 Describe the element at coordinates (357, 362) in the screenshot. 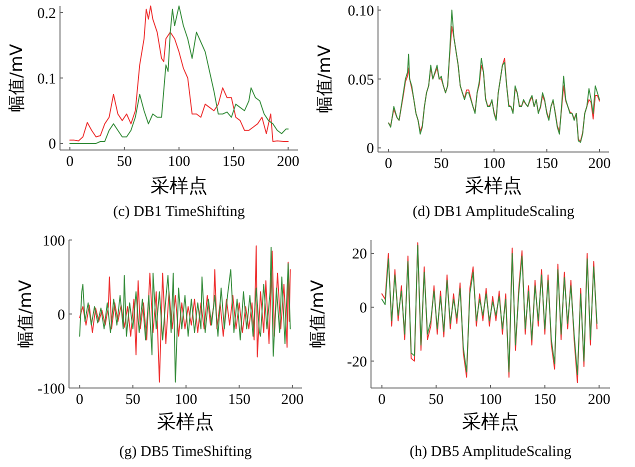

I see `y-tick-label: -20` at that location.